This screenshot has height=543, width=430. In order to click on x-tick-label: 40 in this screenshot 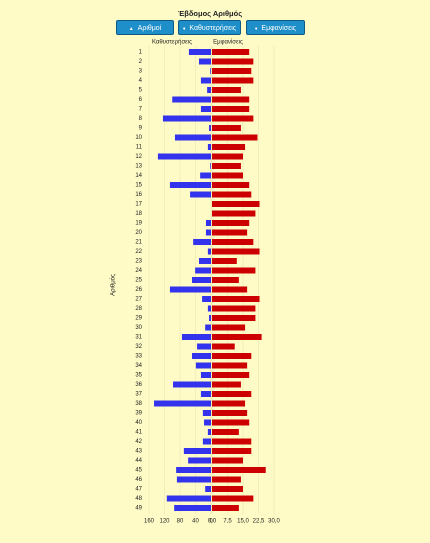, I will do `click(195, 522)`.